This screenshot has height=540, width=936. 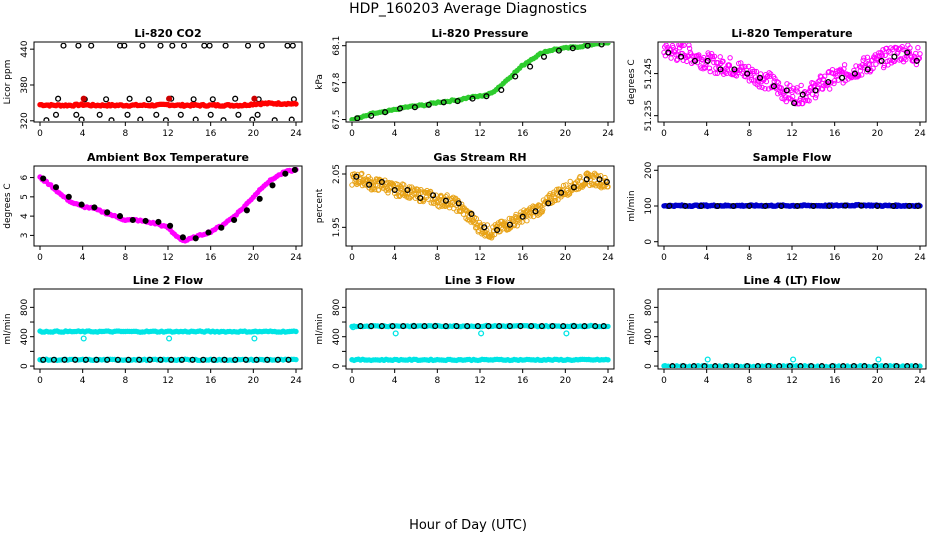 I want to click on series-average_upper, so click(x=168, y=331).